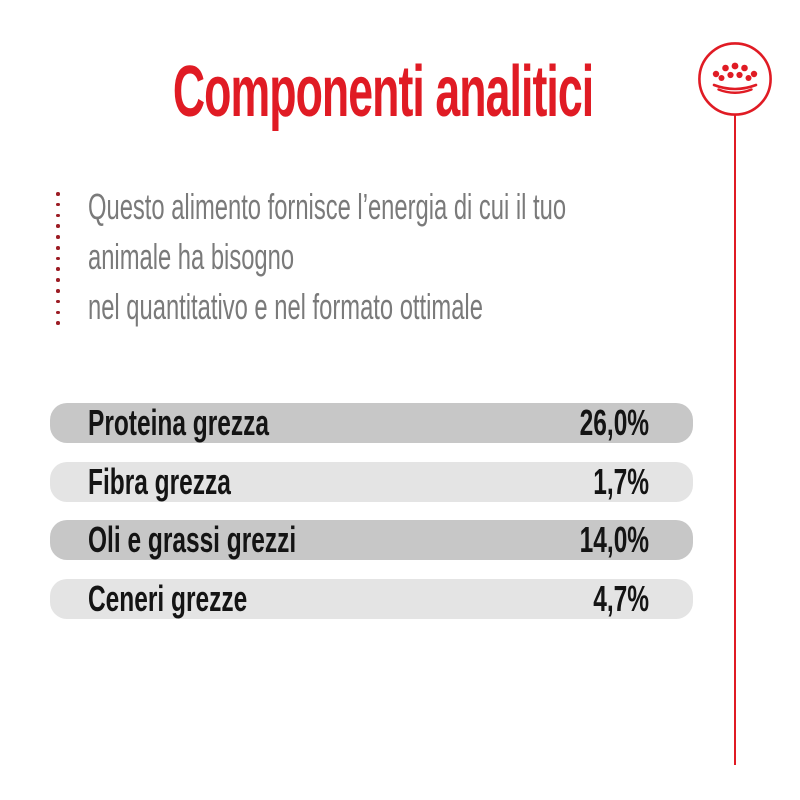 This screenshot has width=800, height=800. Describe the element at coordinates (178, 422) in the screenshot. I see `component-label: Proteina grezza` at that location.